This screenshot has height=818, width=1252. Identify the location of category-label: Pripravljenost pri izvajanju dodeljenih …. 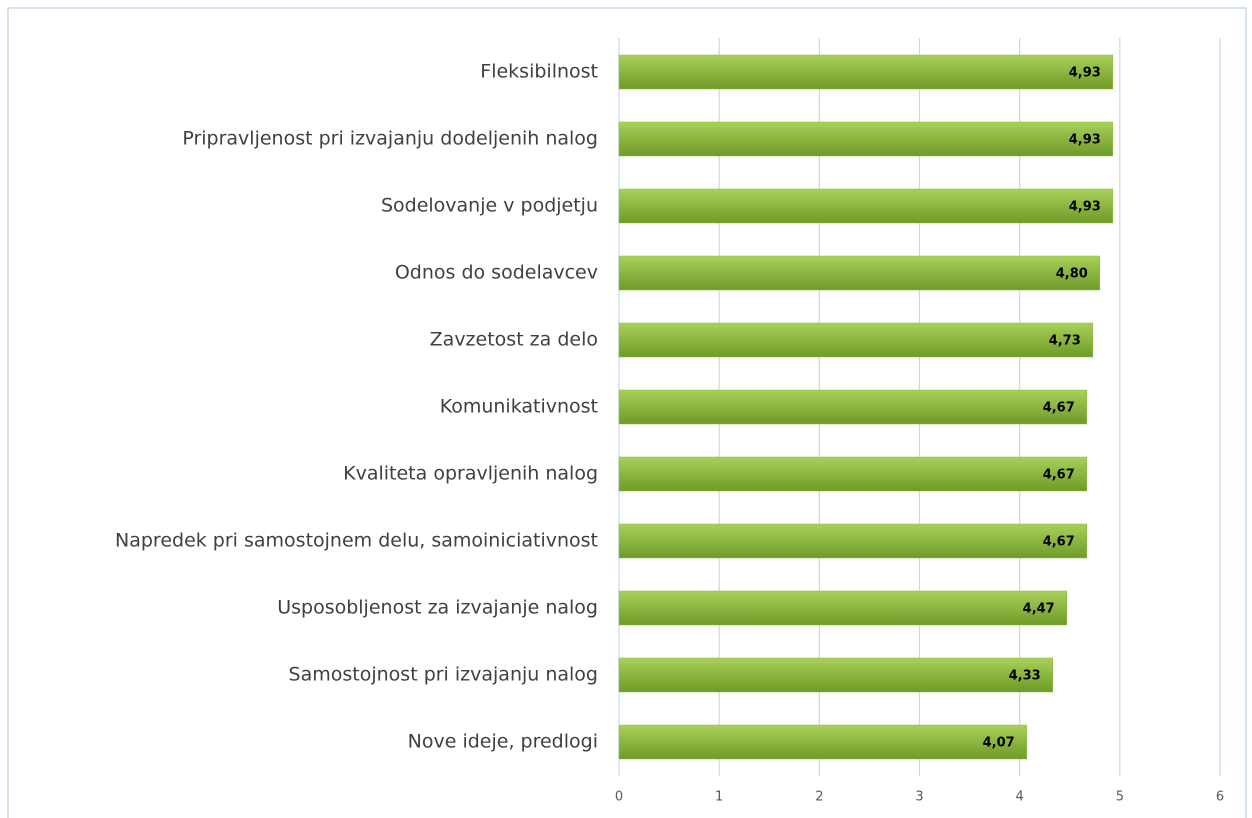
(390, 139).